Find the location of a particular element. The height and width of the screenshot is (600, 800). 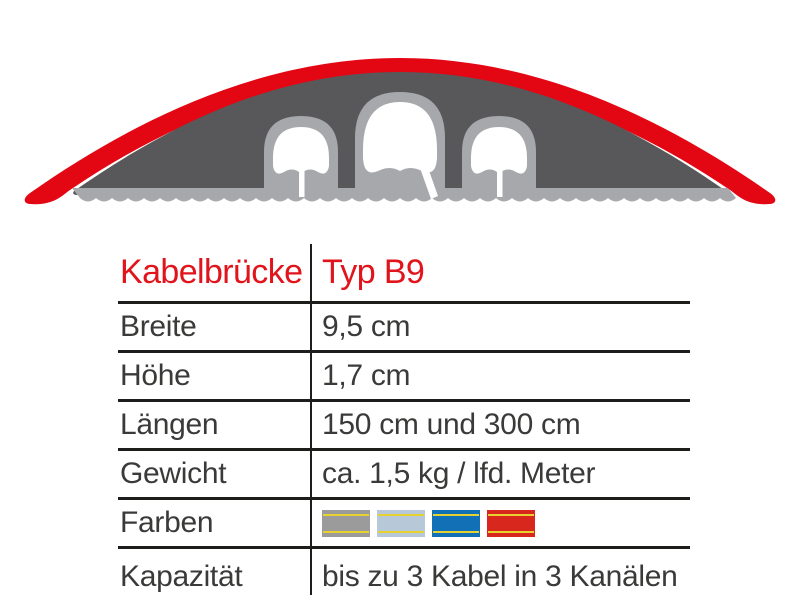

channel-slit-diagonal is located at coordinates (429, 182).